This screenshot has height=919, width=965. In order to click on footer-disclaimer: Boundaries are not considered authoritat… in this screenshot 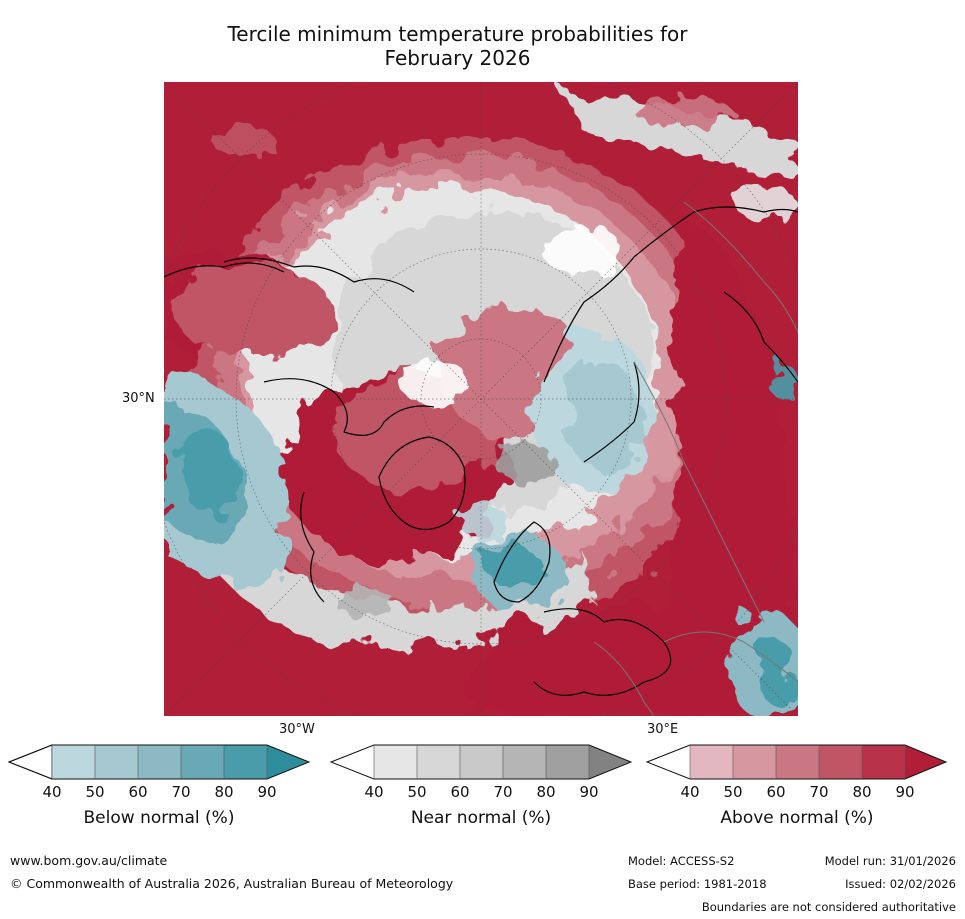, I will do `click(828, 907)`.